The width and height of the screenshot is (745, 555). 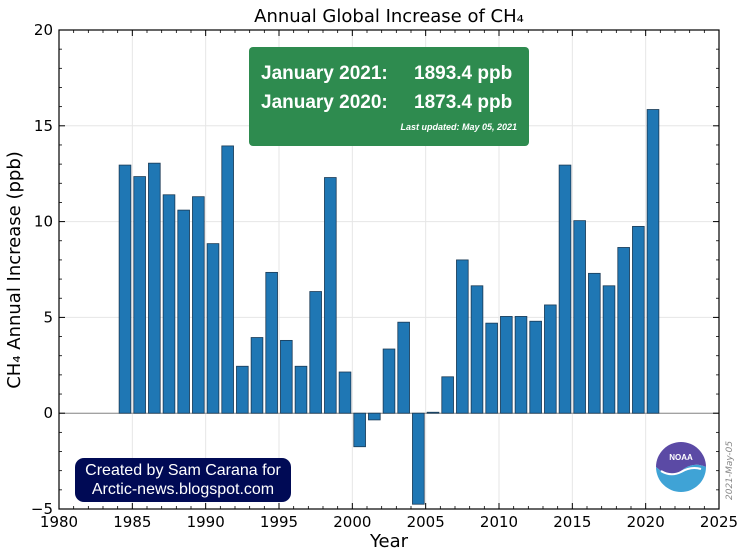 I want to click on x-tick-label: 1990, so click(x=206, y=522).